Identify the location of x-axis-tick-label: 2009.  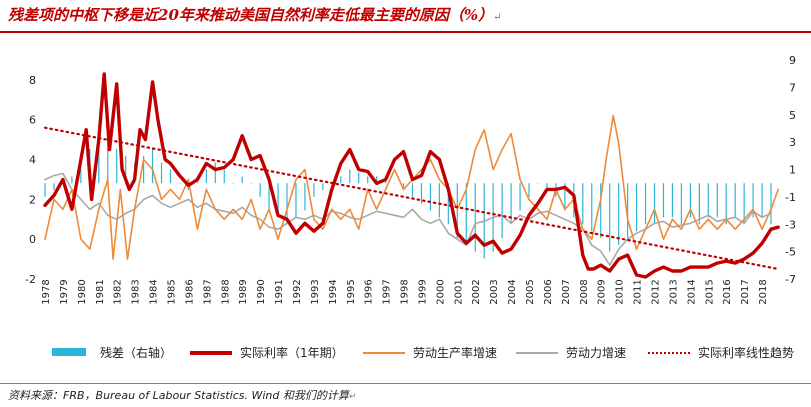
(602, 291).